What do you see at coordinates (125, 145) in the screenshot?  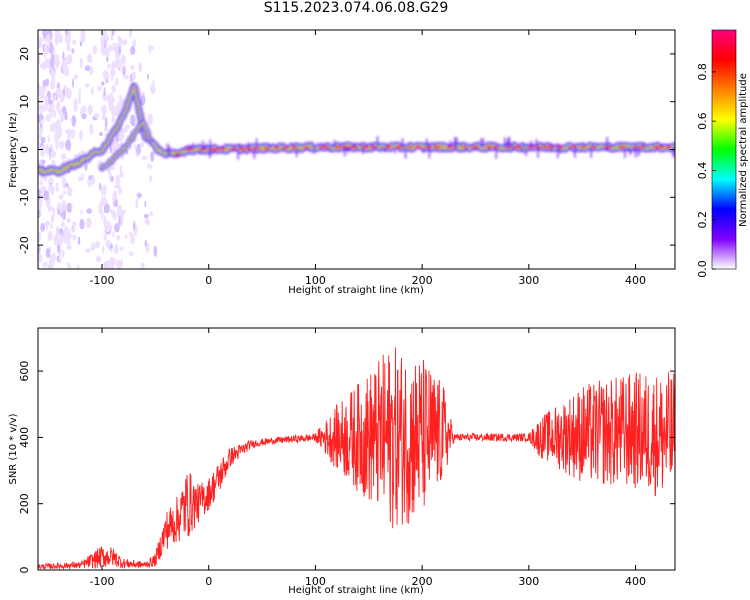 I see `spectrogram-ridge-band` at bounding box center [125, 145].